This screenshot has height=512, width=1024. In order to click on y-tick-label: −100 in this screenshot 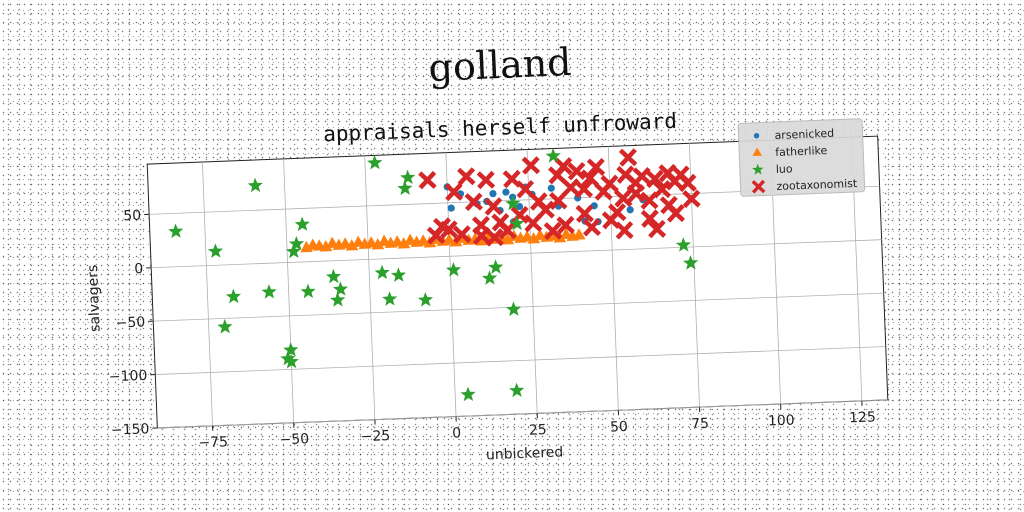, I will do `click(128, 376)`.